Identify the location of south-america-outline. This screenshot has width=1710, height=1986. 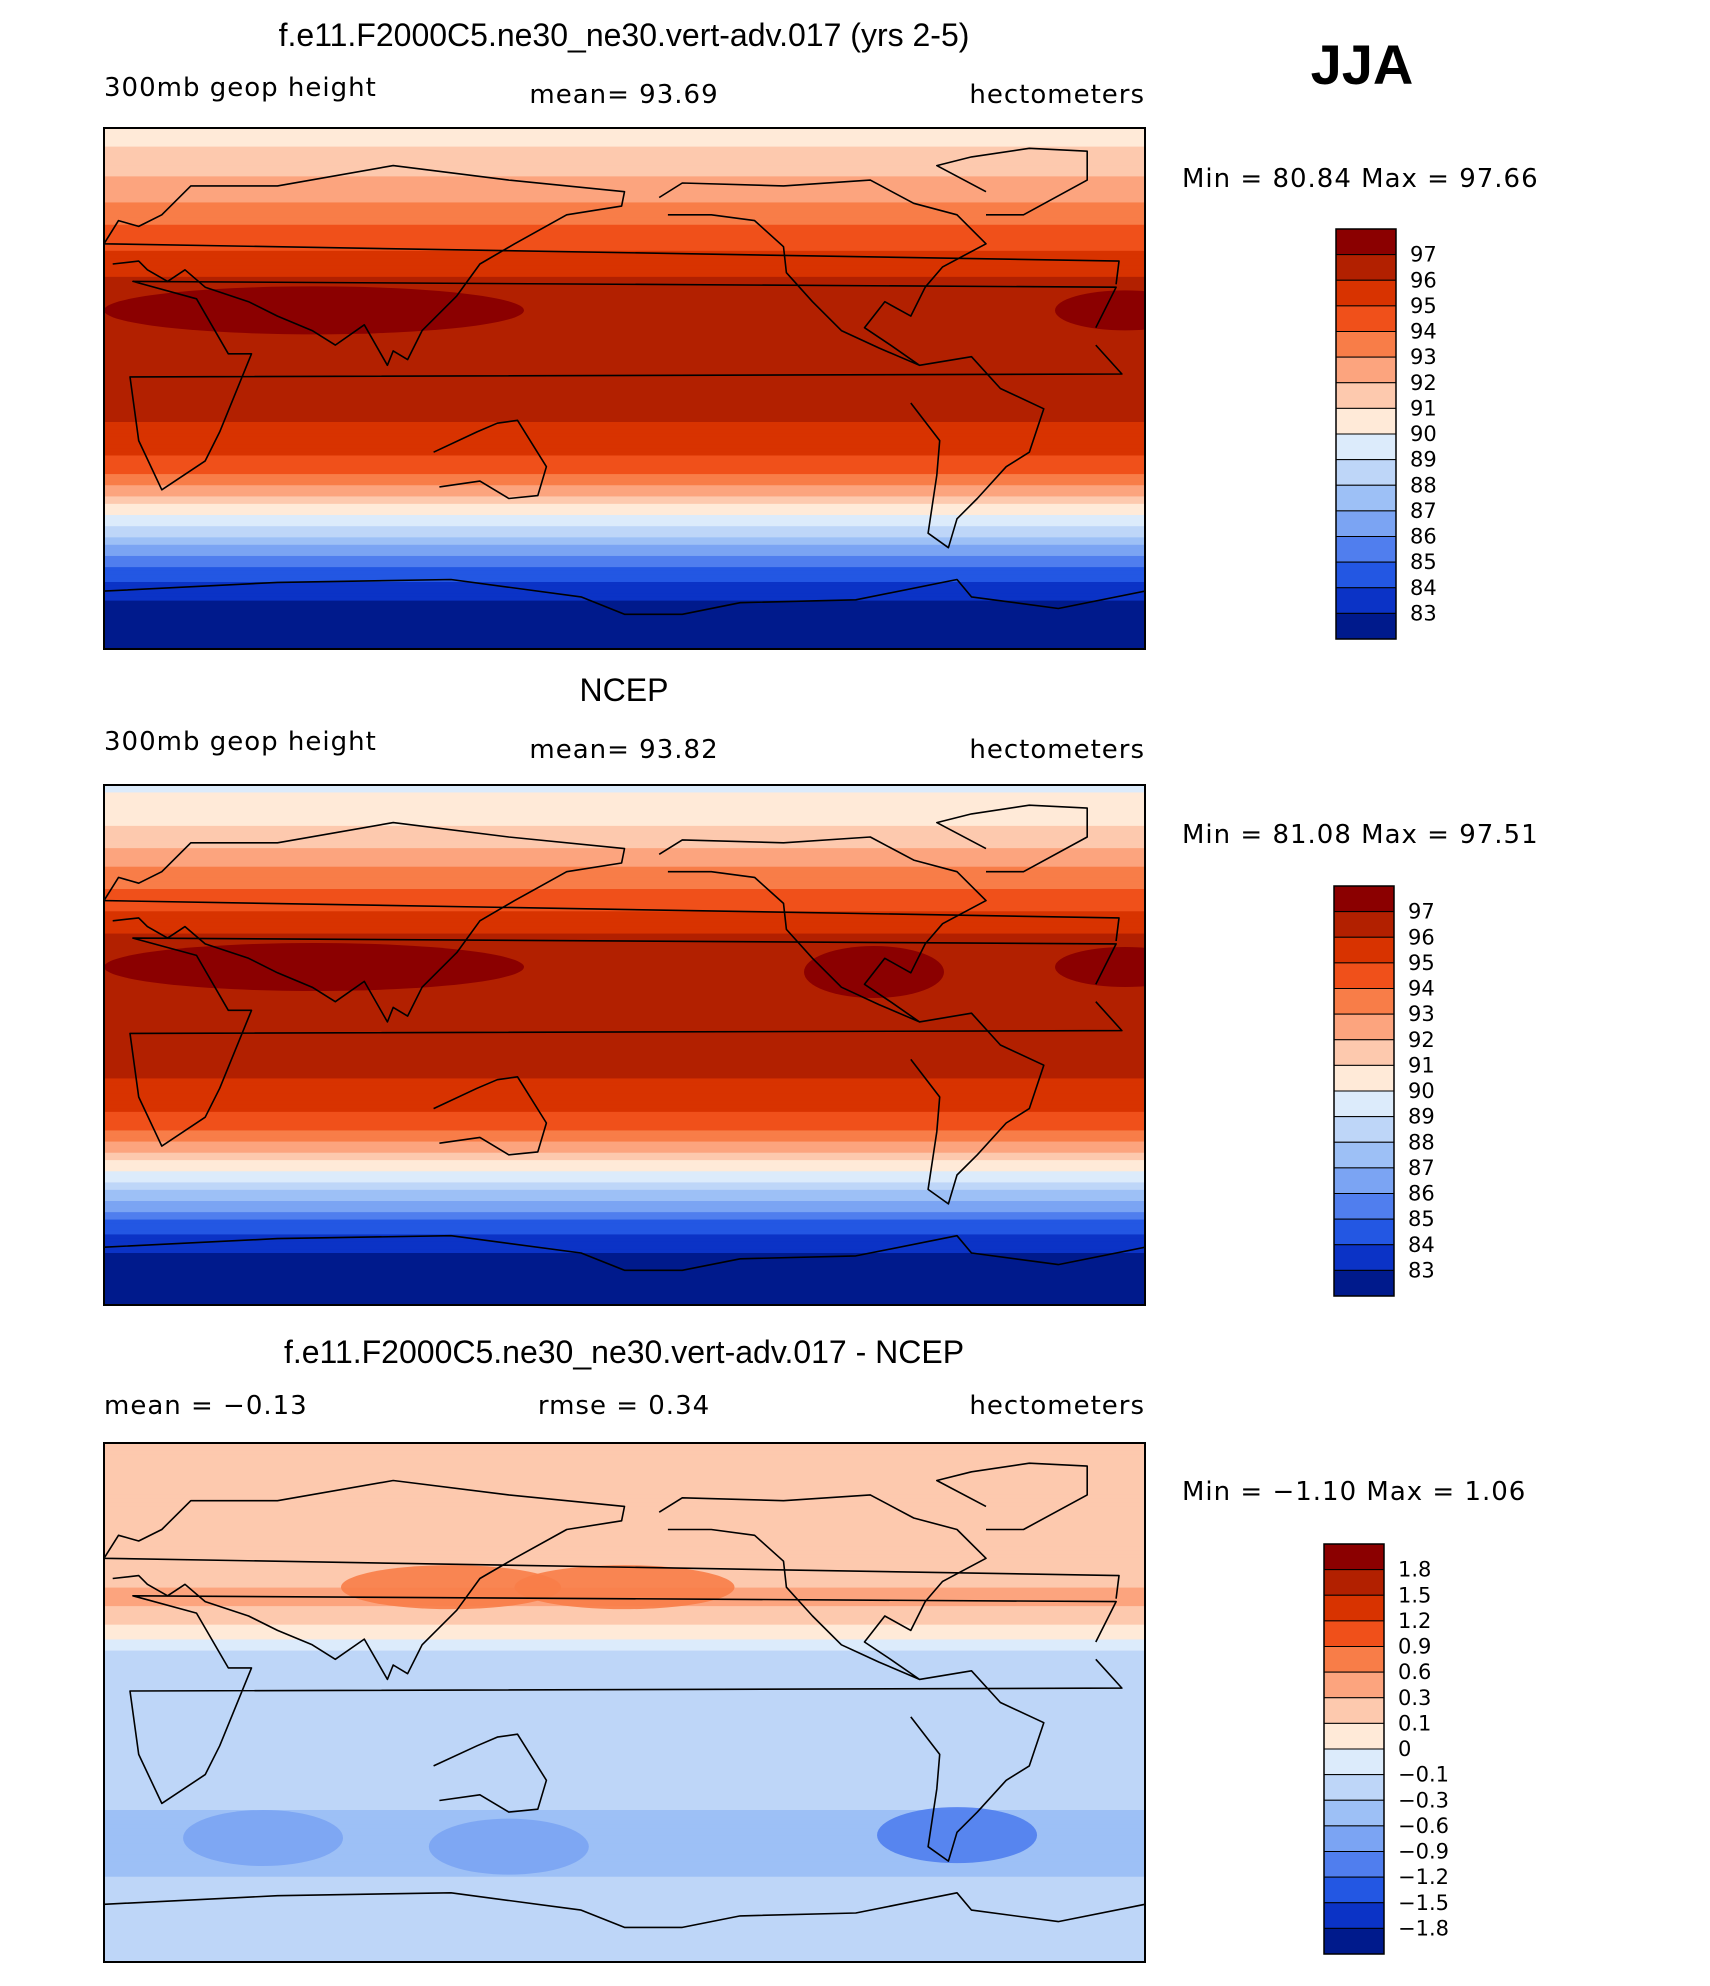
(977, 1766).